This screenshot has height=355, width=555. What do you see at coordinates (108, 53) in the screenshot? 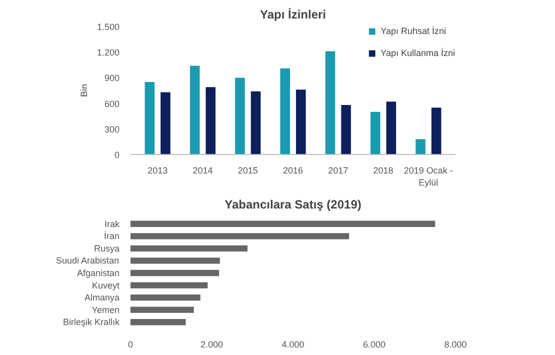
I see `y-tick-label: 1.200` at bounding box center [108, 53].